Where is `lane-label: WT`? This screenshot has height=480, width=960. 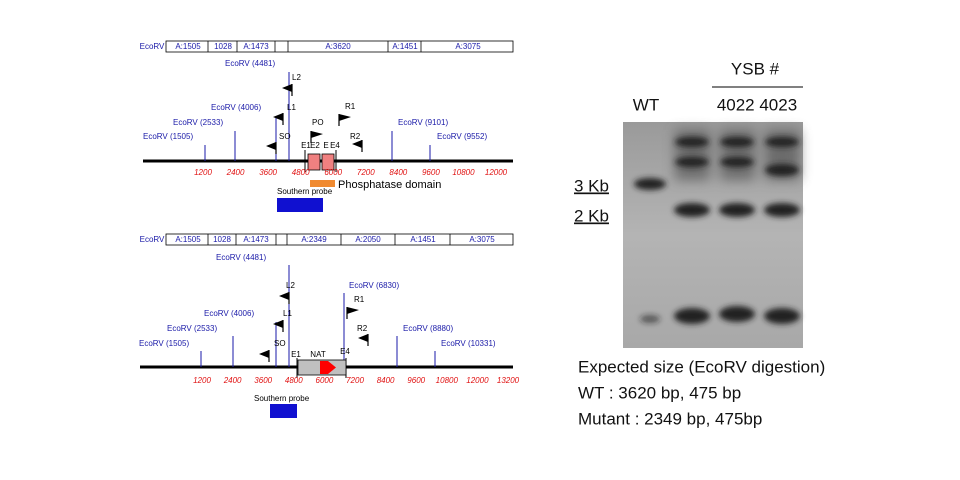
lane-label: WT is located at coordinates (646, 104).